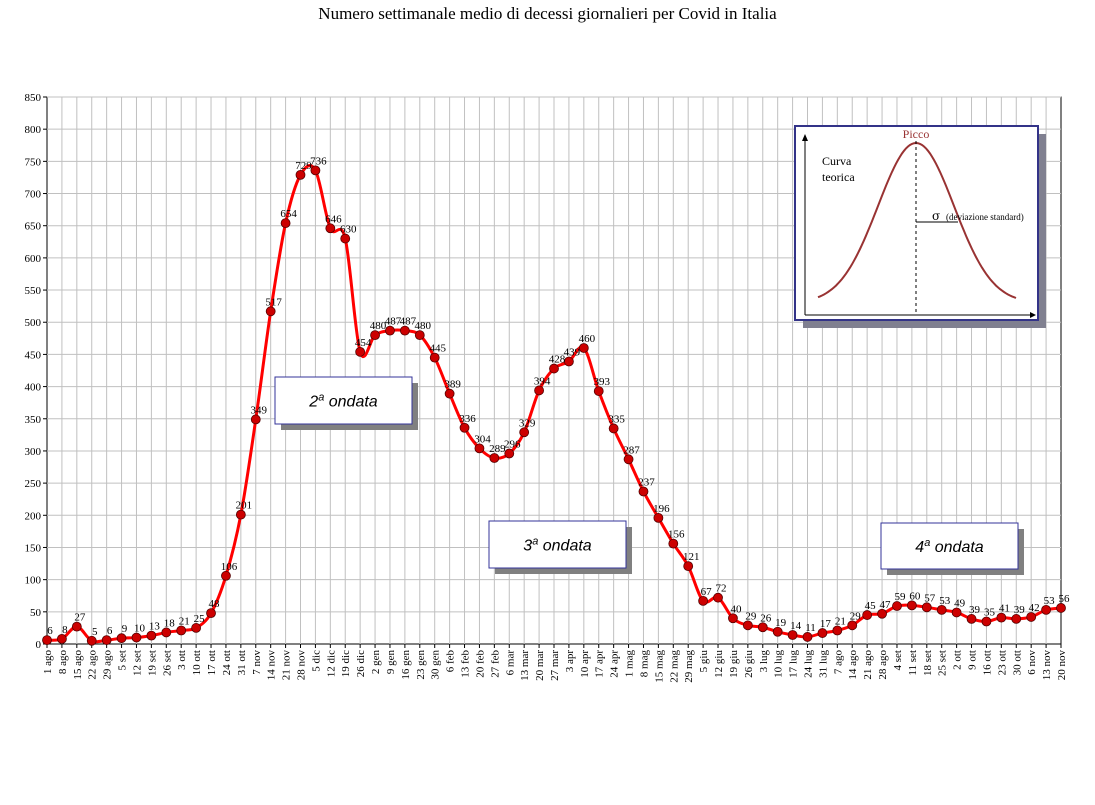 This screenshot has height=805, width=1095. Describe the element at coordinates (587, 339) in the screenshot. I see `data-label: 460` at that location.